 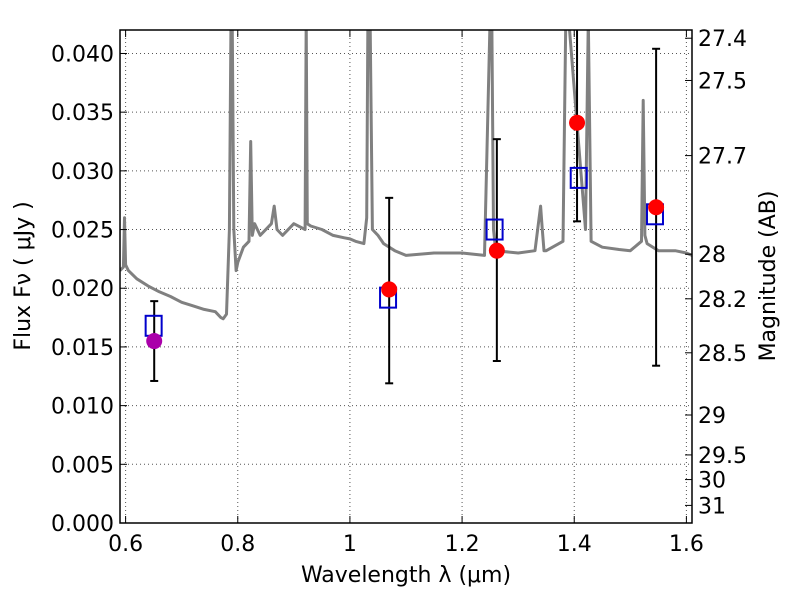 What do you see at coordinates (82, 465) in the screenshot?
I see `y-tick-label: 0.005` at bounding box center [82, 465].